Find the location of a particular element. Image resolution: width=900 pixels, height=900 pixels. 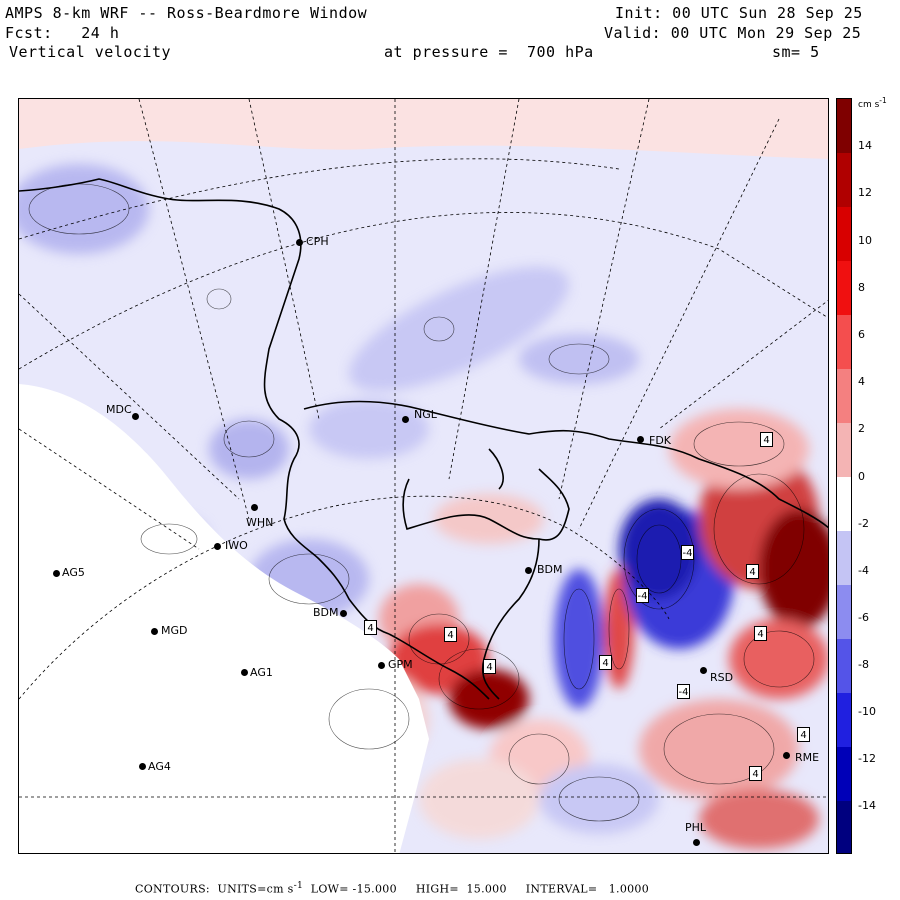

low-value: LOW= -15.000 is located at coordinates (353, 889).